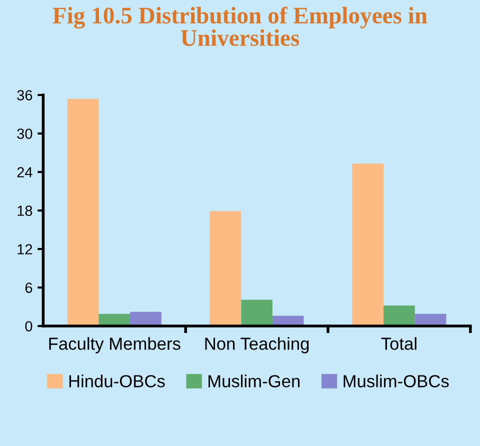 The width and height of the screenshot is (480, 446). What do you see at coordinates (24, 95) in the screenshot?
I see `y-tick-label: 36` at bounding box center [24, 95].